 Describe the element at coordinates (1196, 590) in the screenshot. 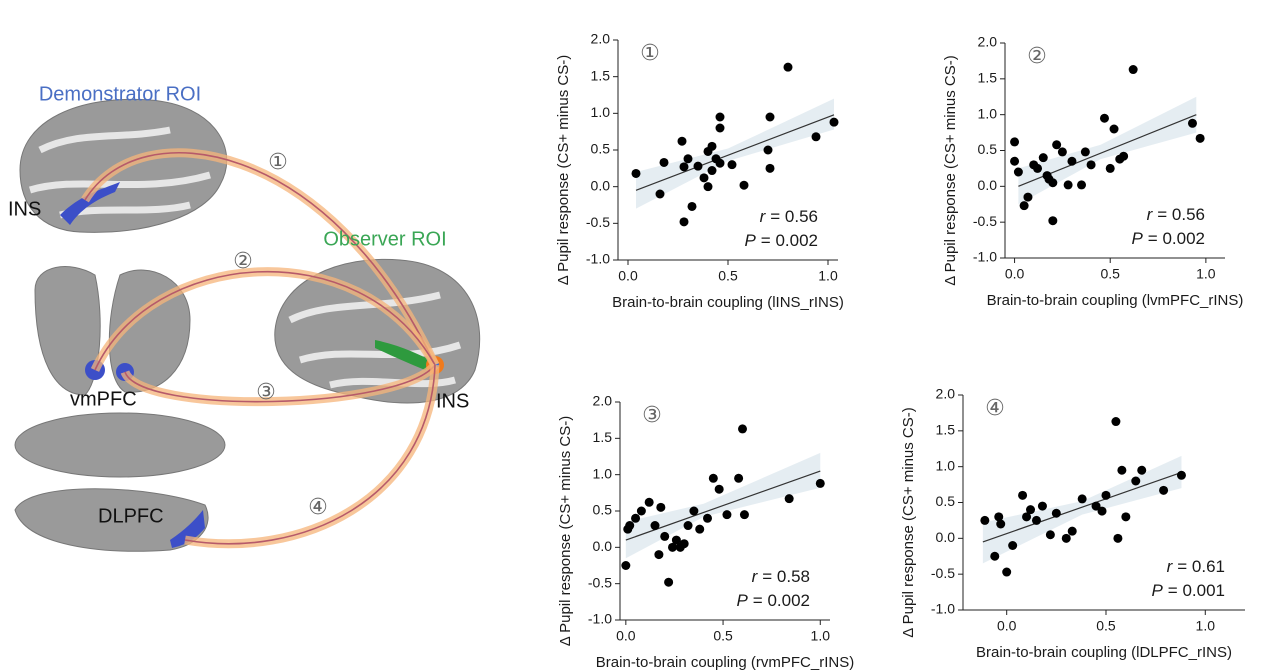

I see `stat-value: = 0.001` at that location.